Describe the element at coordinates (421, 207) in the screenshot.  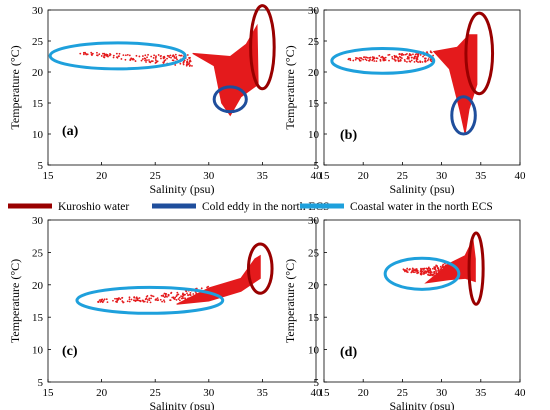
I see `legend-label: Coastal water in the north ECS` at that location.